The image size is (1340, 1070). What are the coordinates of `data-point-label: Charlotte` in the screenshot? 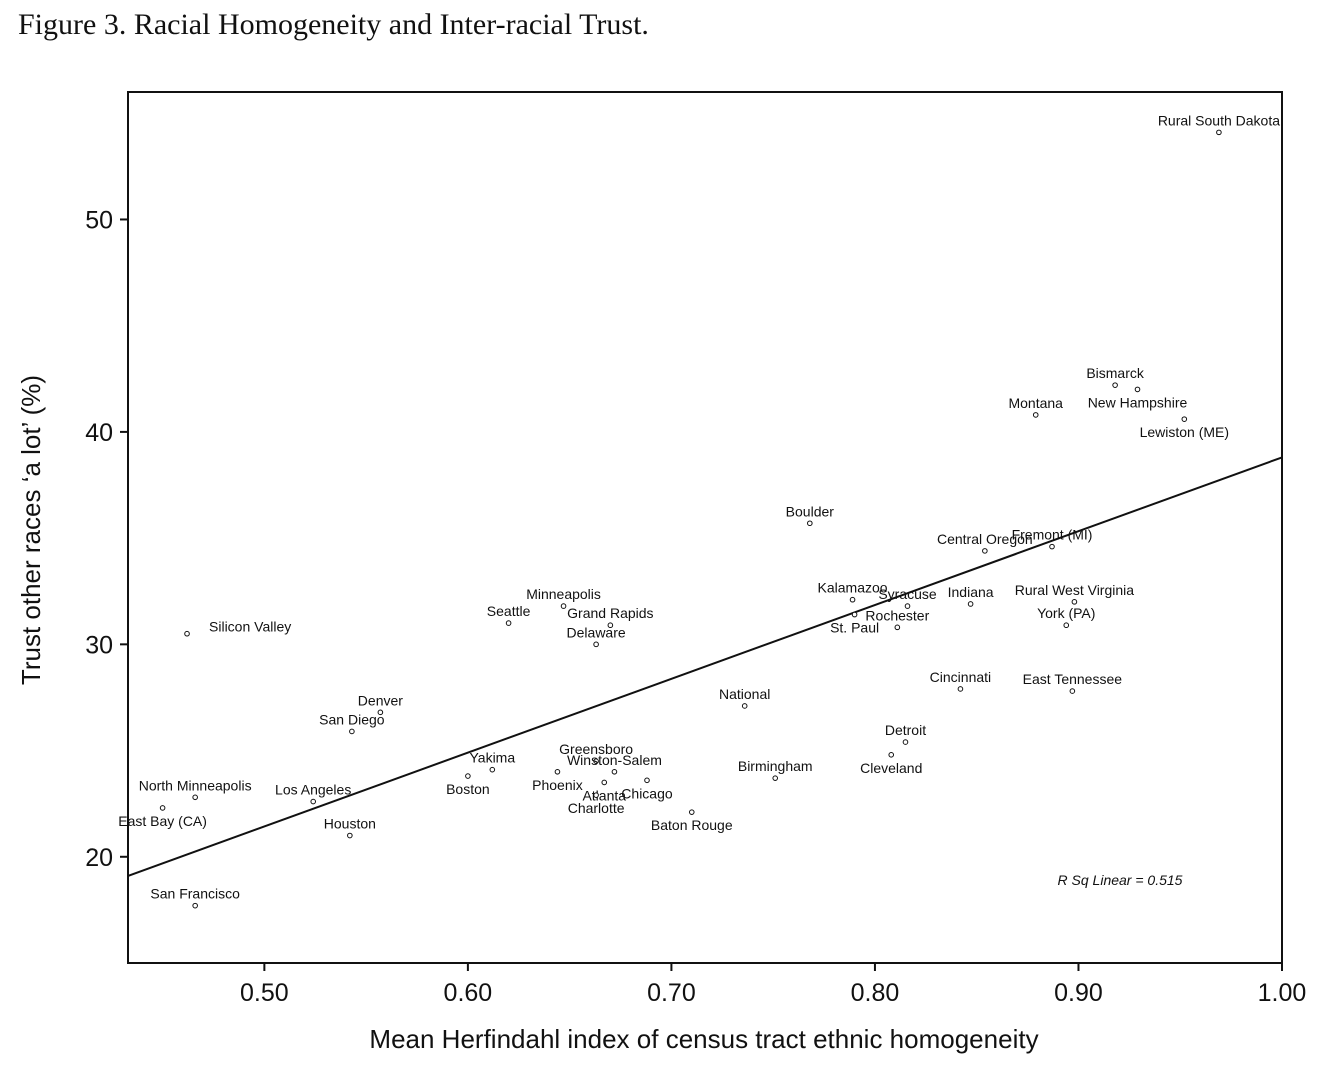 It's located at (596, 808).